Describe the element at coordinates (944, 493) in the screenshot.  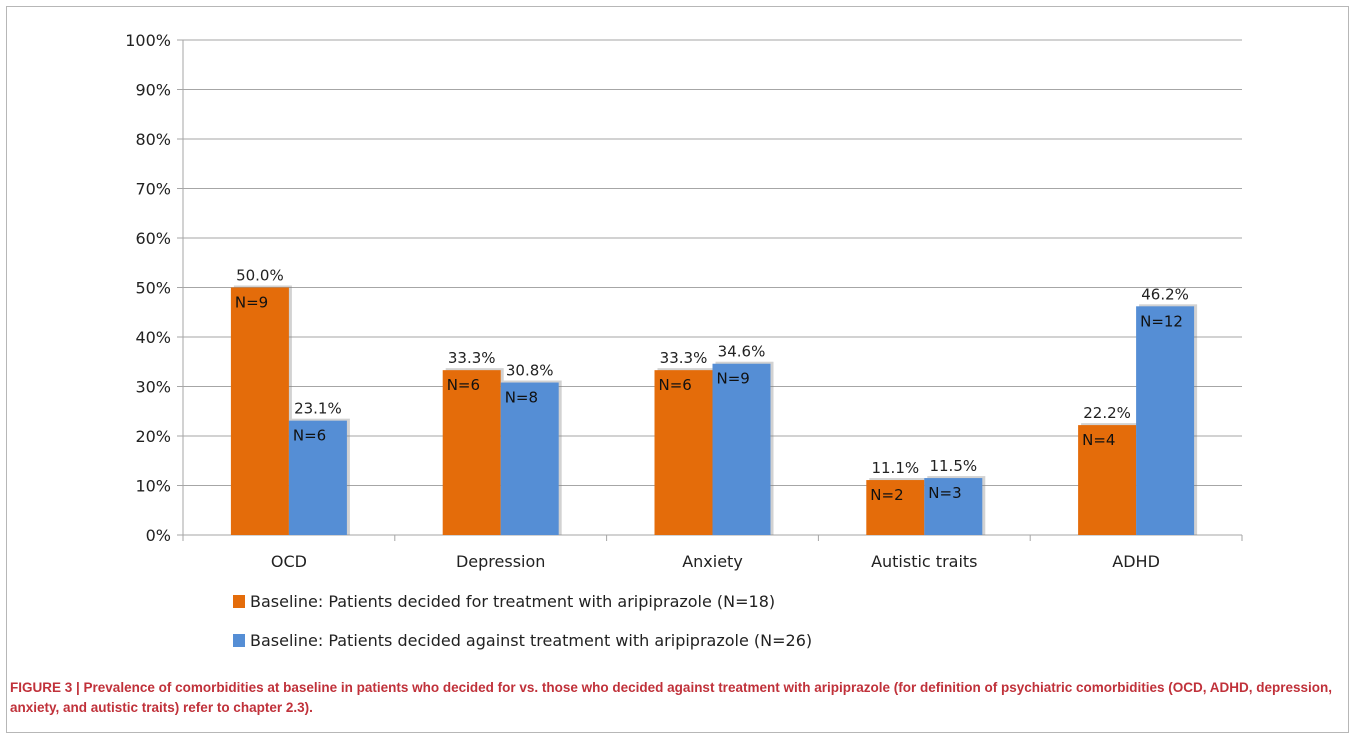
I see `bar-n-label: N=3` at that location.